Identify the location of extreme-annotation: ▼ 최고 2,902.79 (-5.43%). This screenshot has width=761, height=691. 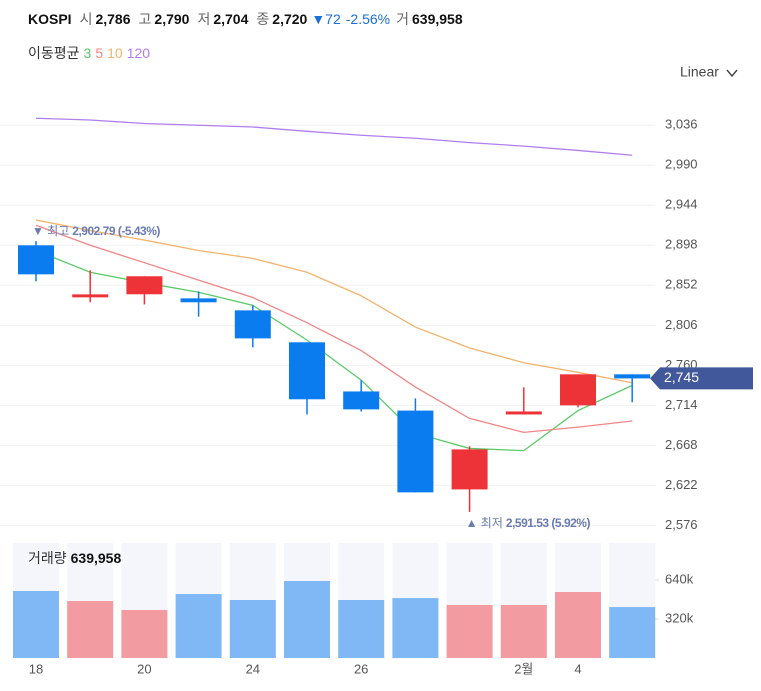
(96, 231).